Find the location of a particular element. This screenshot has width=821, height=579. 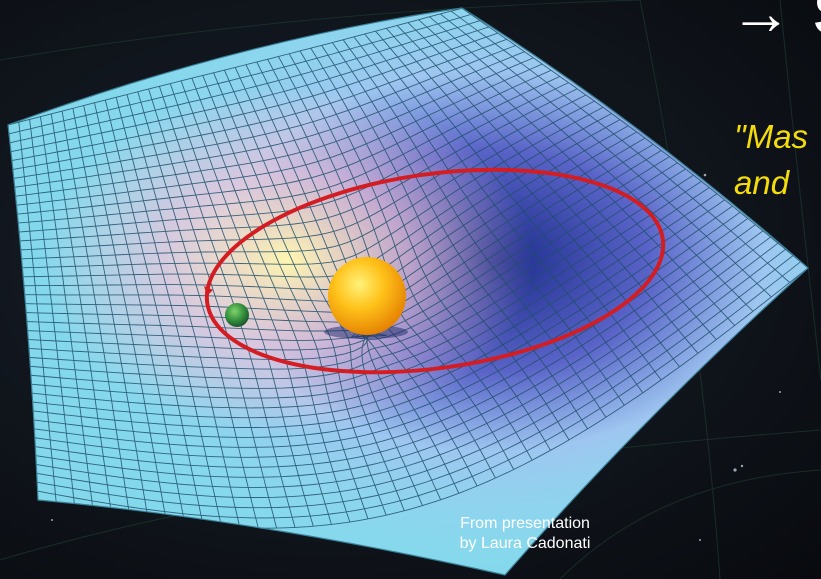

credit-line-2: by Laura Cadonati is located at coordinates (525, 544).